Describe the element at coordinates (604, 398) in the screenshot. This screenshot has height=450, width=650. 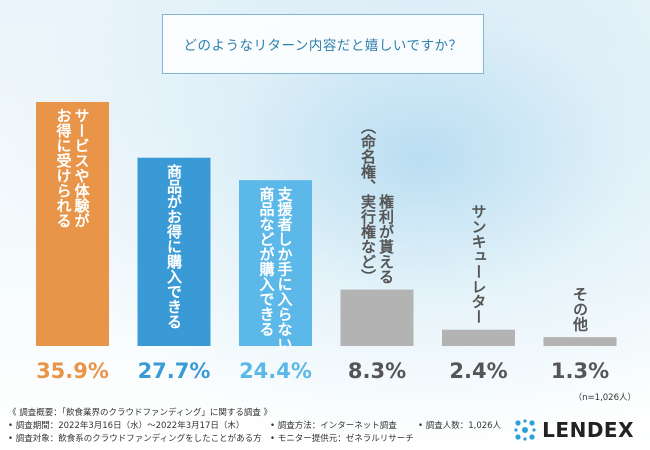
I see `sample-size-note: （n=1,026人）` at that location.